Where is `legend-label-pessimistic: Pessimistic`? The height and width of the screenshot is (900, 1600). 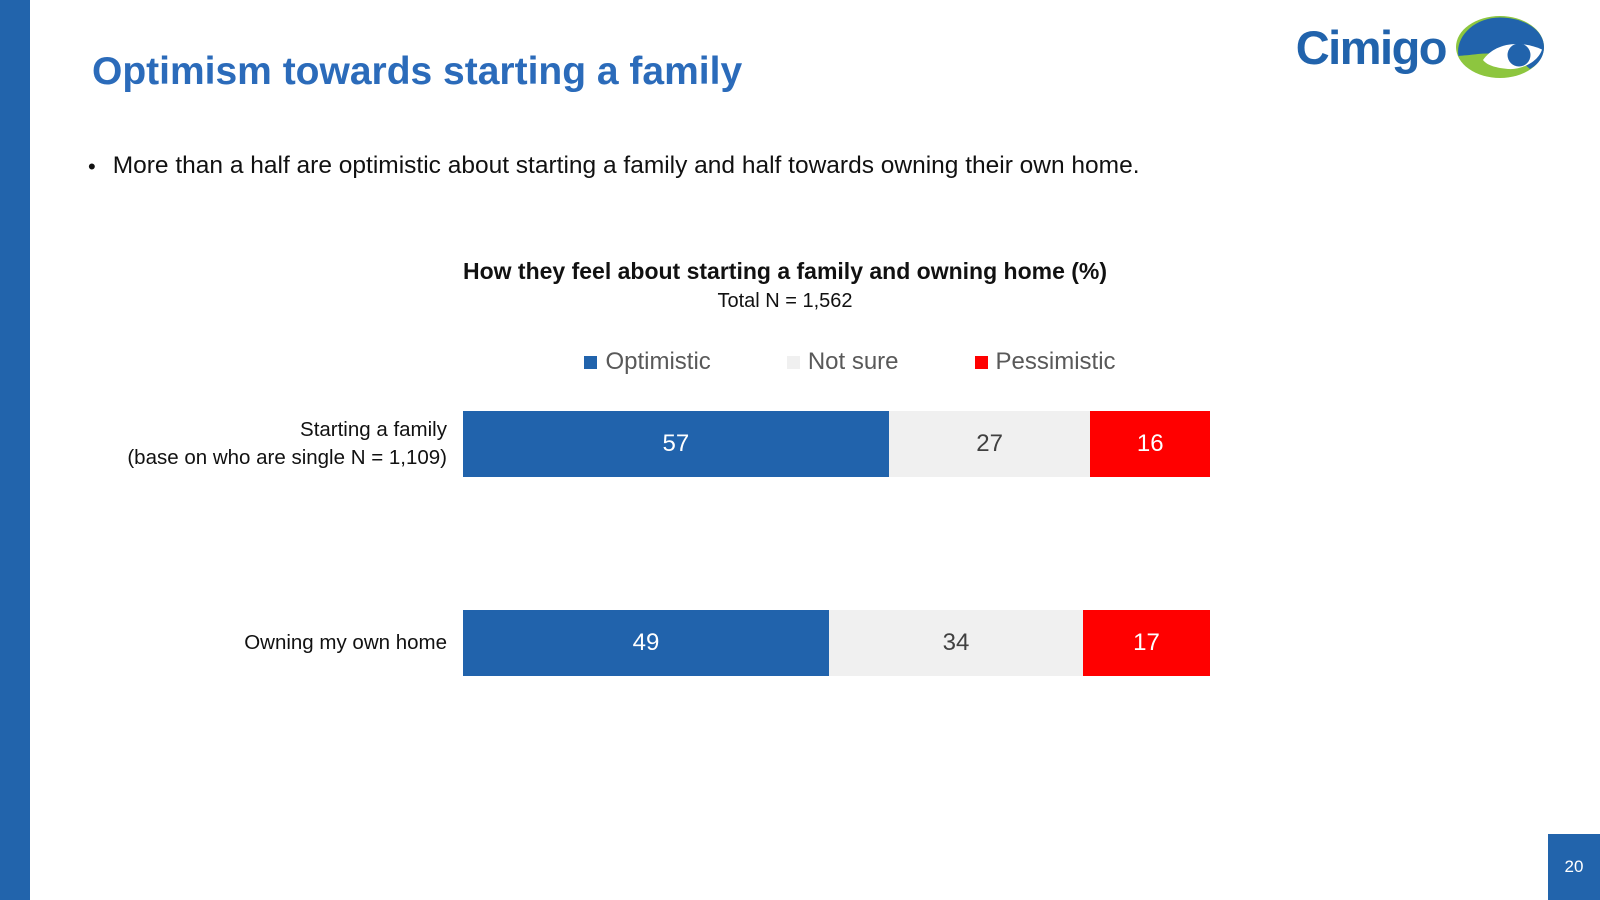 legend-label-pessimistic: Pessimistic is located at coordinates (1055, 361).